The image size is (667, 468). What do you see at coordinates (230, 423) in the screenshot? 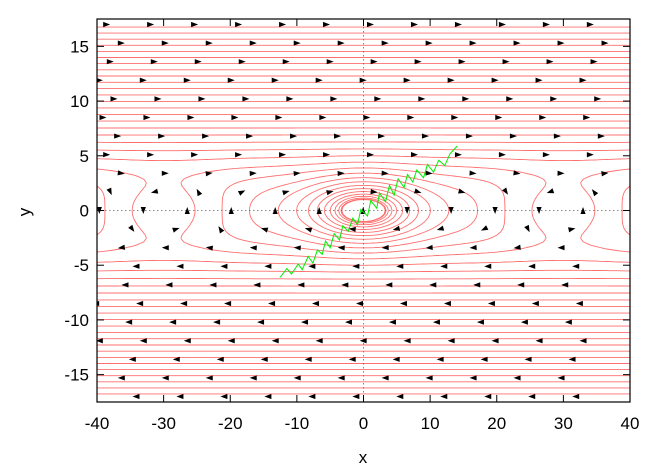
I see `x-tick-label: -20` at bounding box center [230, 423].